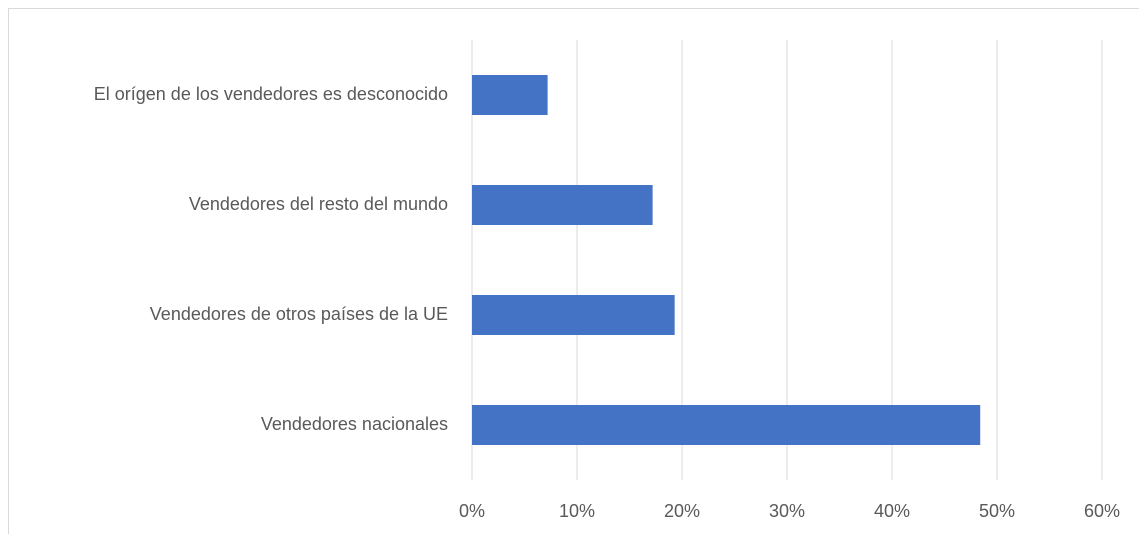 The image size is (1139, 534). What do you see at coordinates (354, 424) in the screenshot?
I see `y-tick-label: Vendedores nacionales` at bounding box center [354, 424].